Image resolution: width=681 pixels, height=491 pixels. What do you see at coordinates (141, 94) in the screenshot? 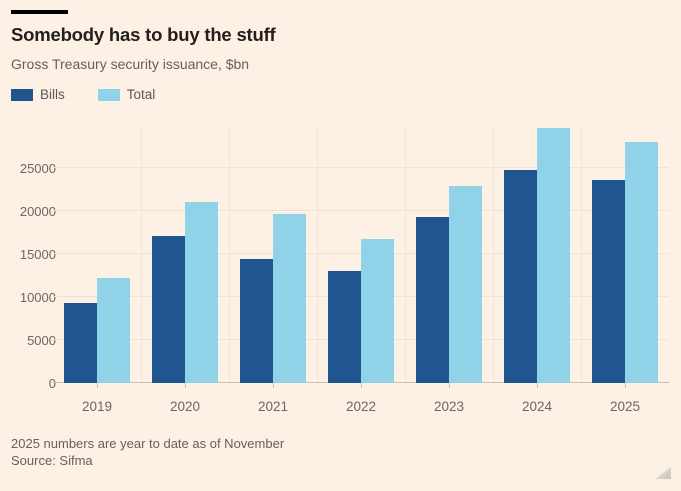
I see `legend-label: Total` at bounding box center [141, 94].